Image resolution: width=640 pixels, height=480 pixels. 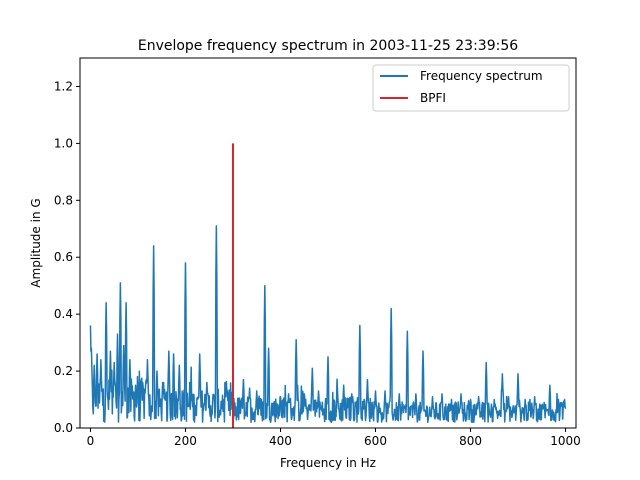 What do you see at coordinates (565, 441) in the screenshot?
I see `x-tick-label: 1000` at bounding box center [565, 441].